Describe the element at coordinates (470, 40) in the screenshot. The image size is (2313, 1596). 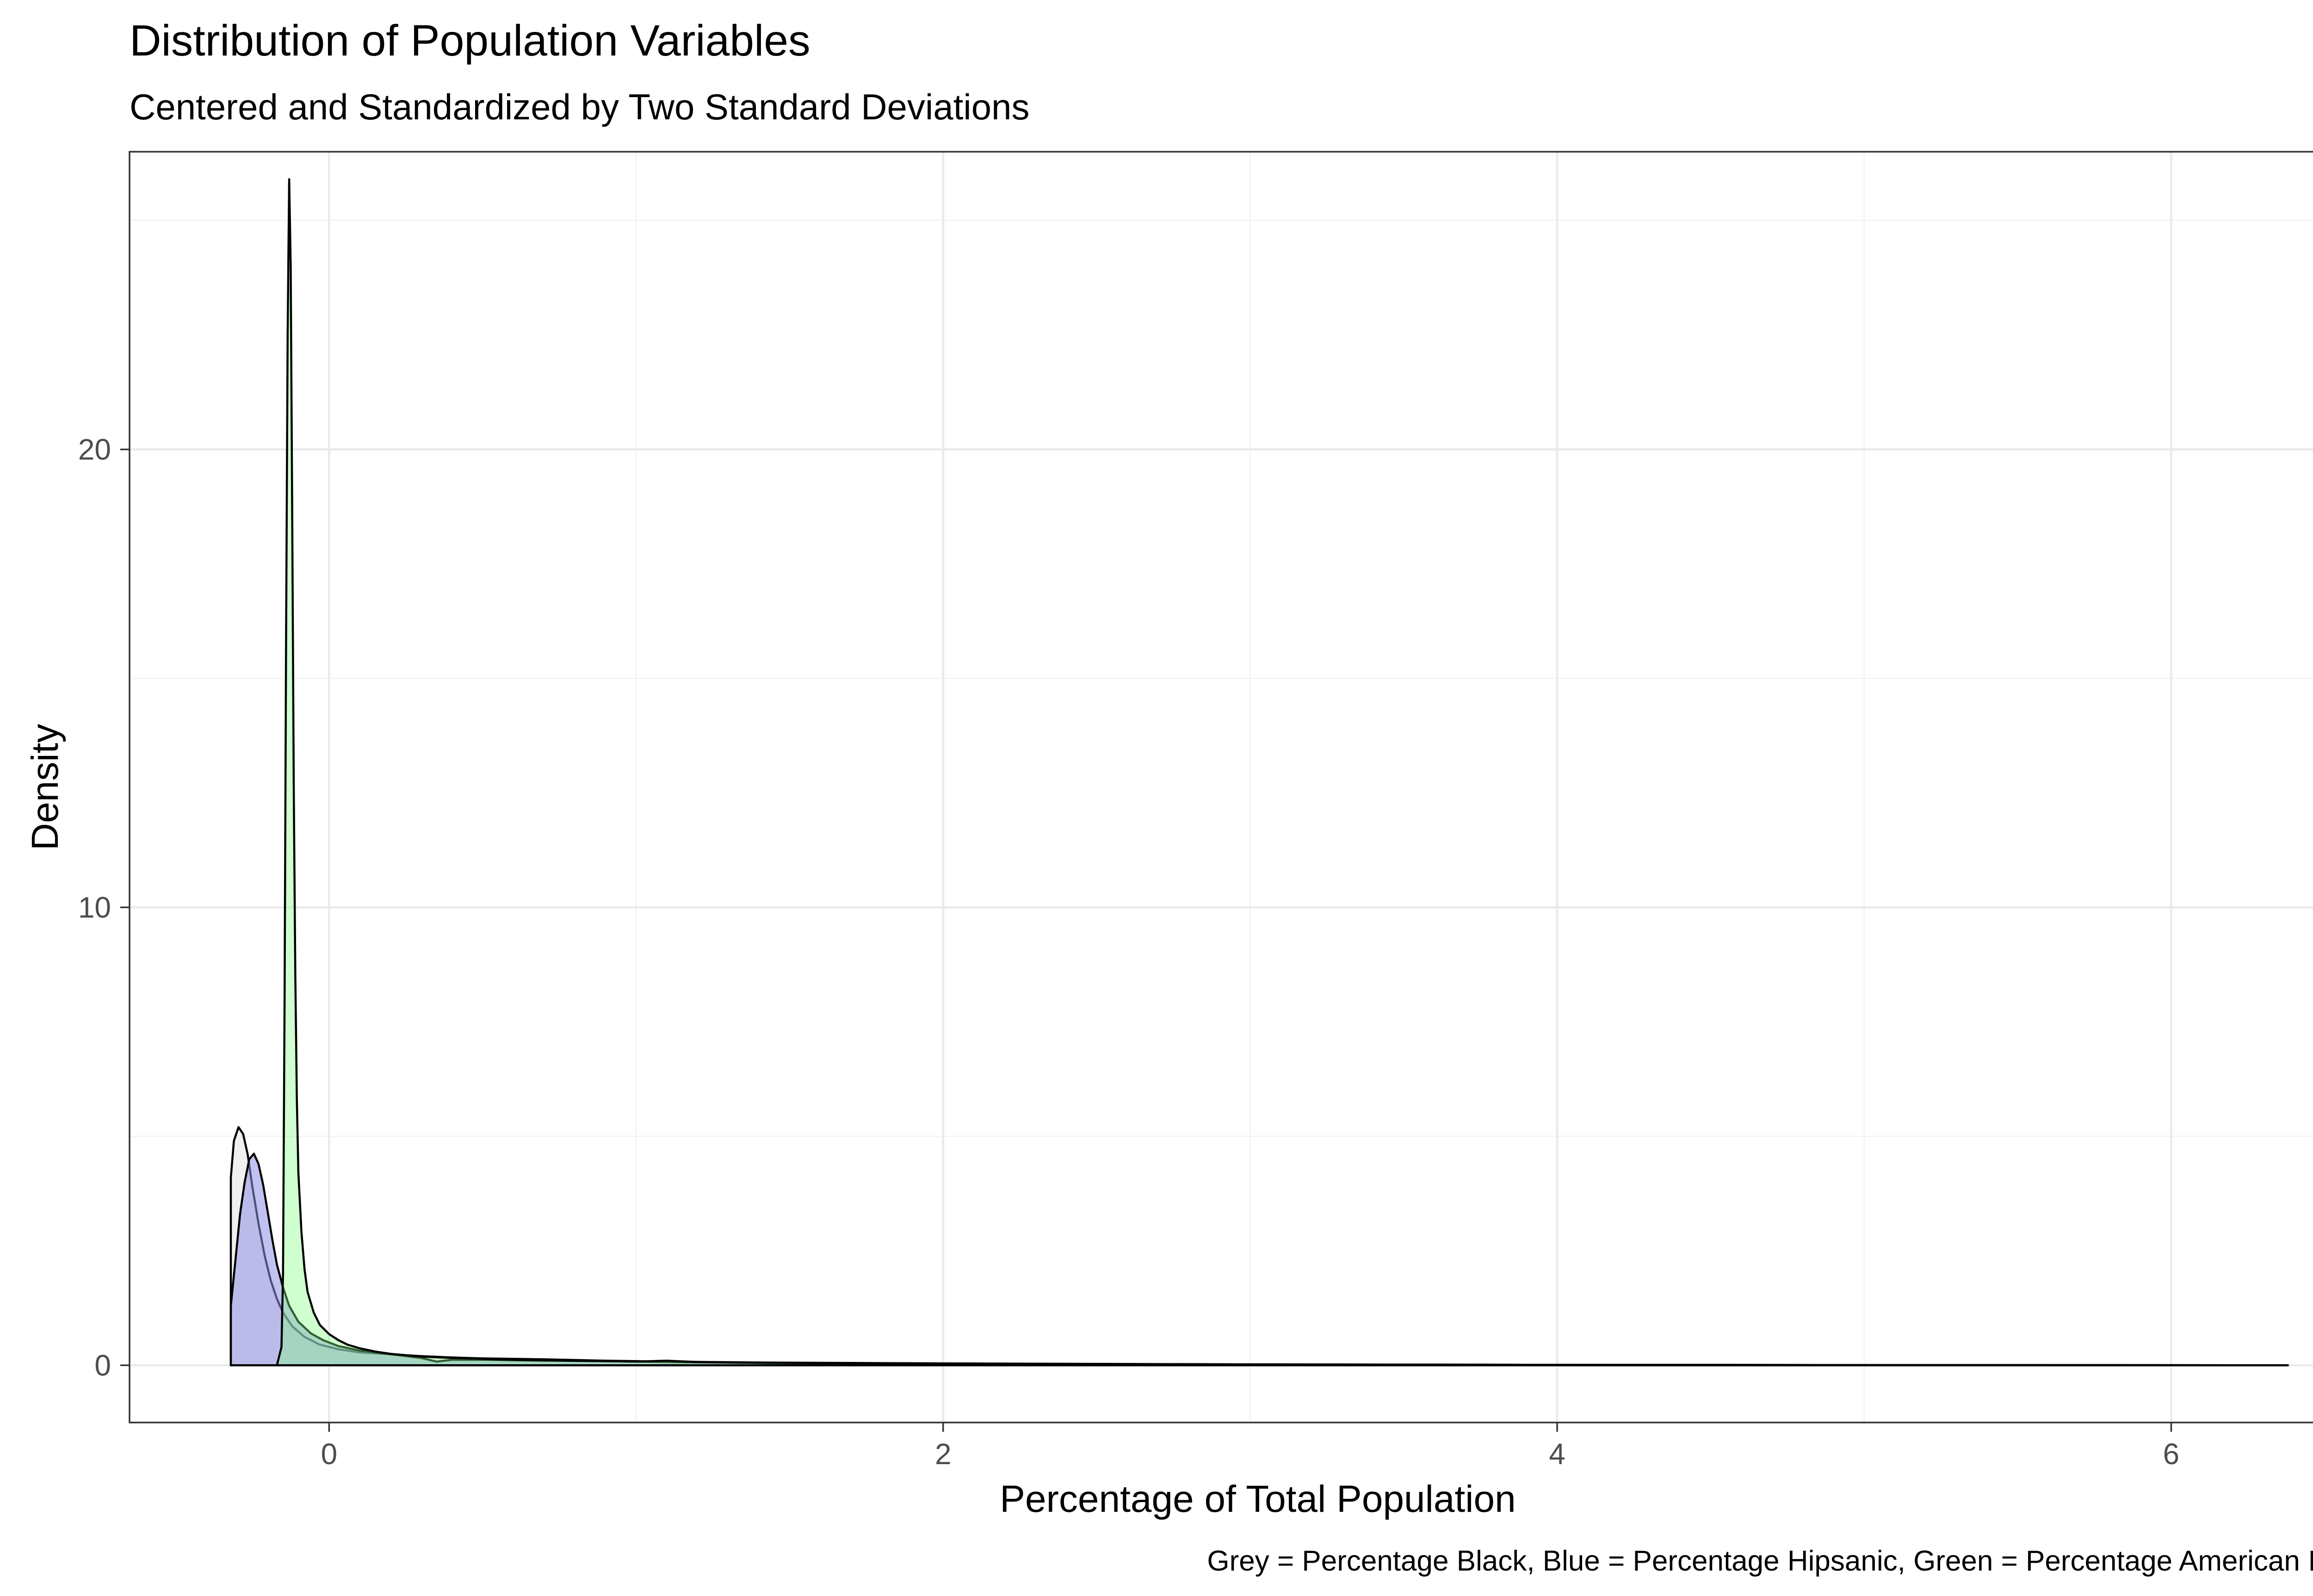
I see `chart-title: Distribution of Population Variables` at that location.